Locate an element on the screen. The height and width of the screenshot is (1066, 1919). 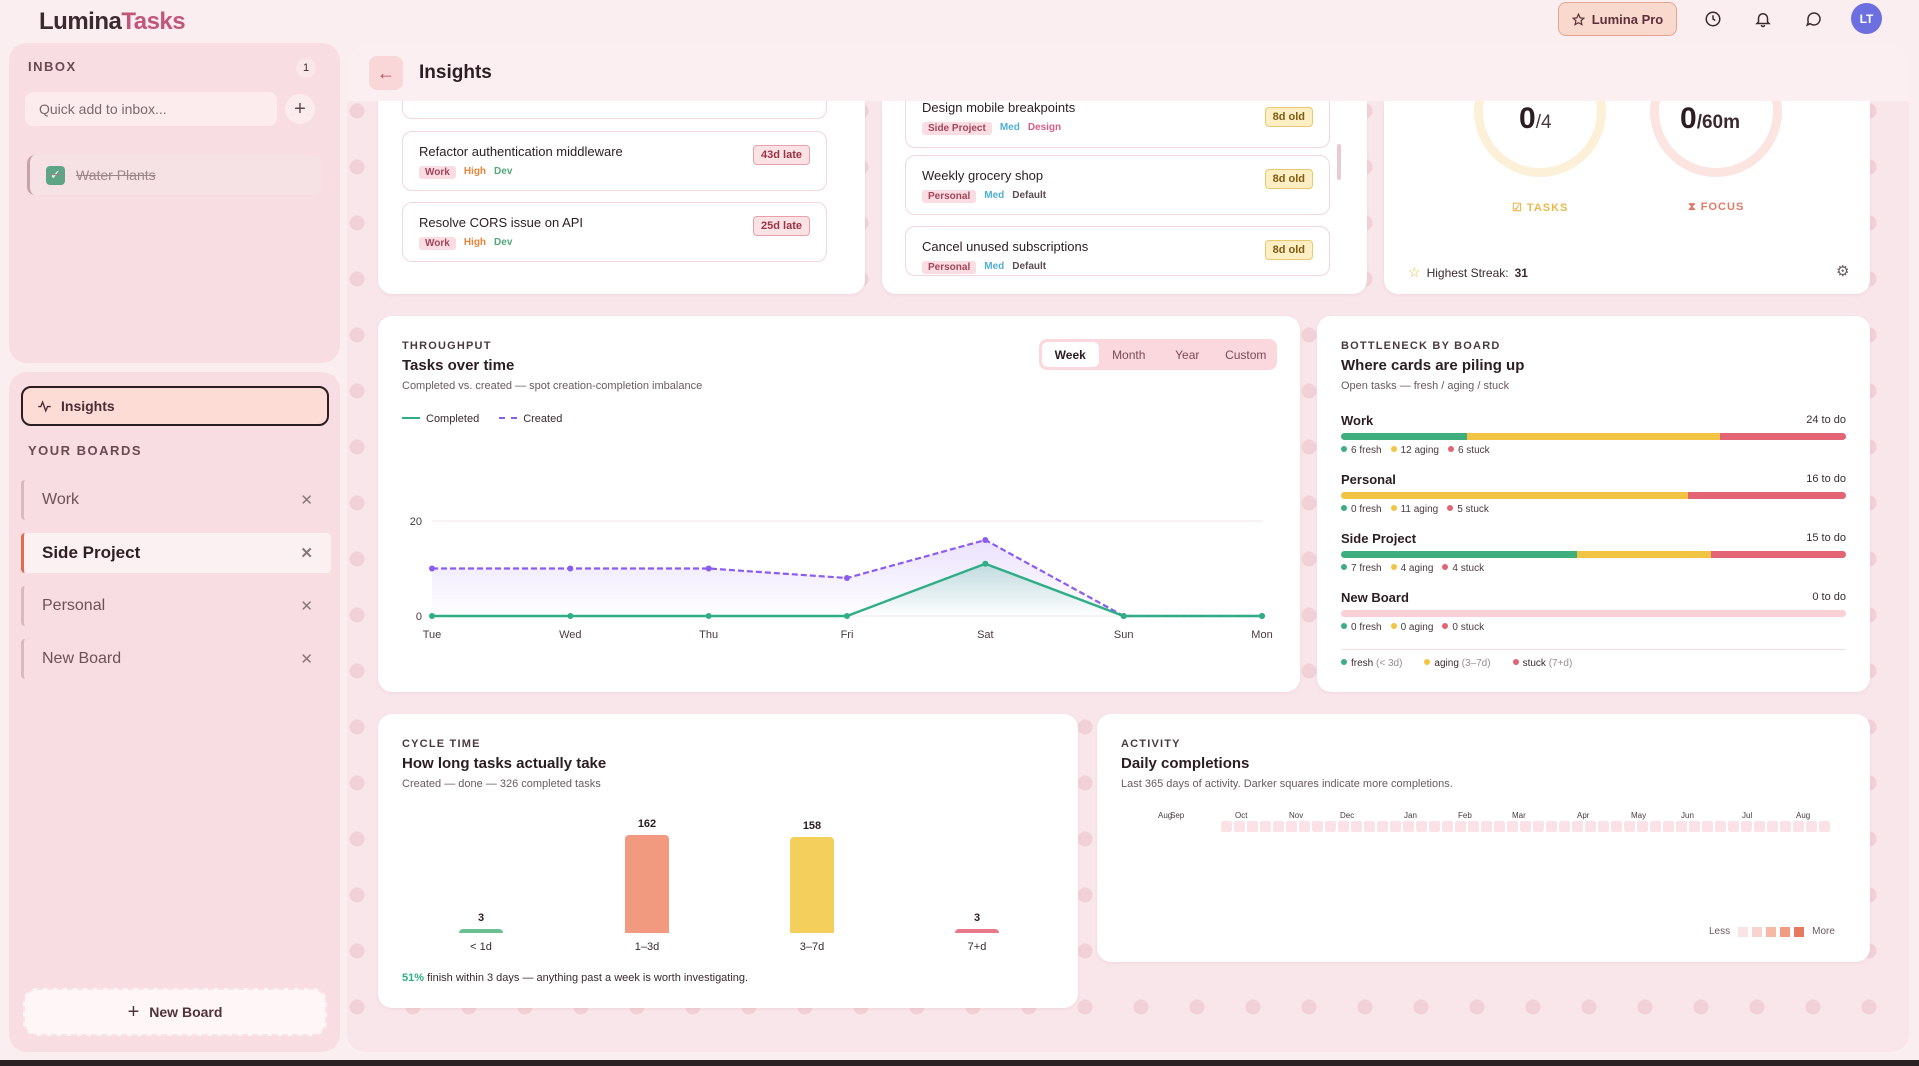
board-item-work: Work ✕ is located at coordinates (176, 500).